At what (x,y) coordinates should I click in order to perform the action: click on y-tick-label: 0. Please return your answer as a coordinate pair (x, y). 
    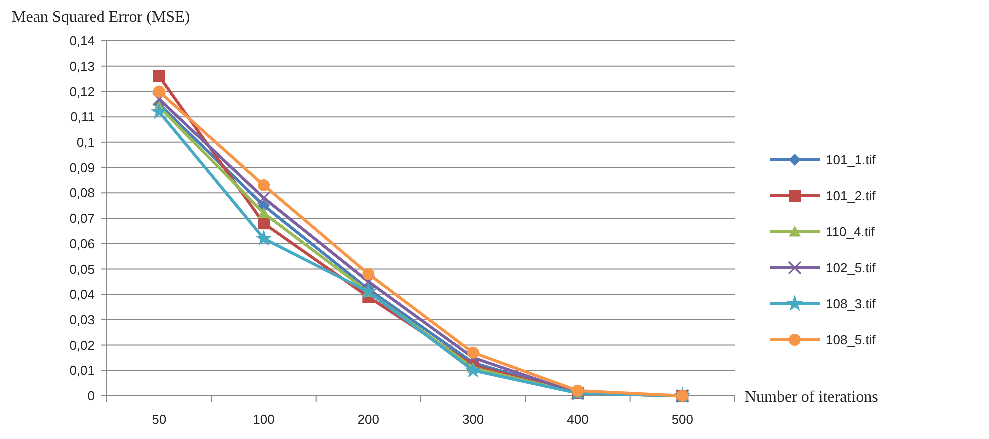
    Looking at the image, I should click on (91, 396).